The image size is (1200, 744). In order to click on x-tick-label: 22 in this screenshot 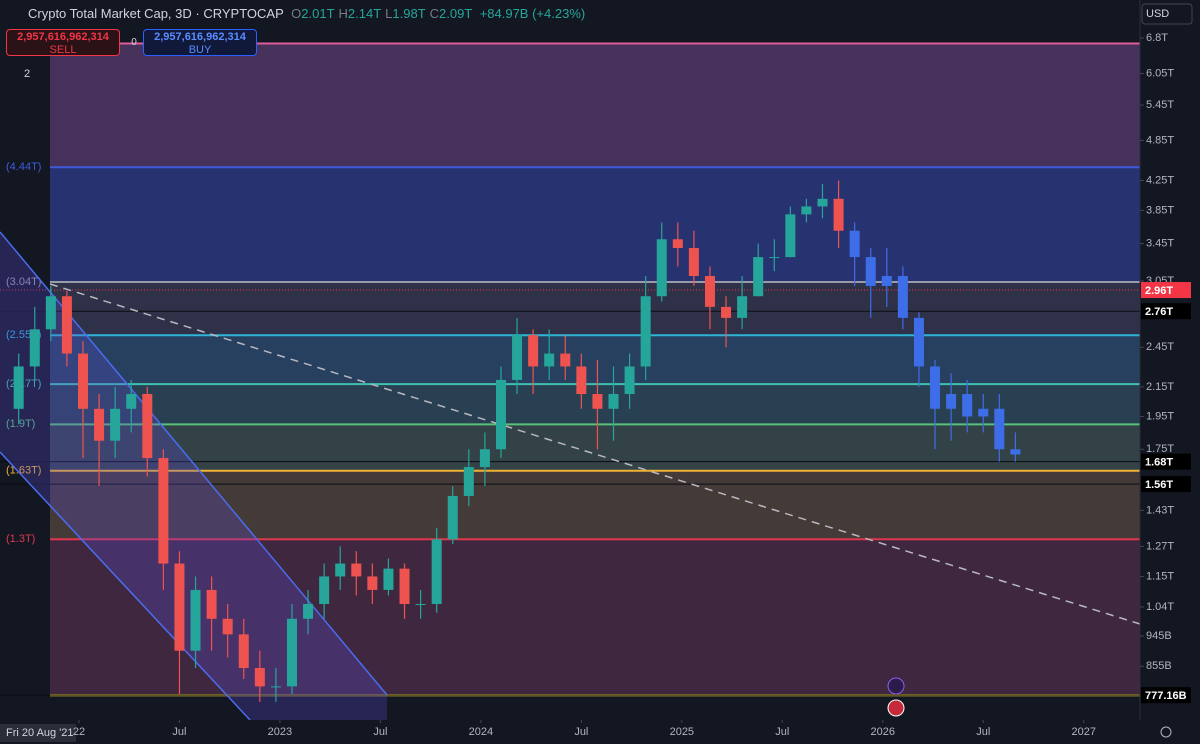, I will do `click(79, 732)`.